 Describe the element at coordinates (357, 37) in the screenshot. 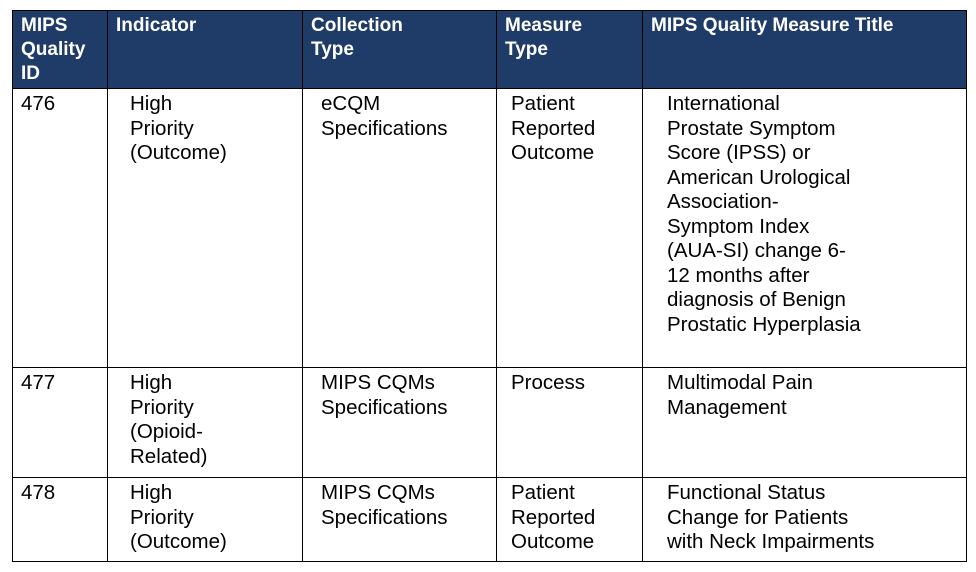

I see `header-label: Collection Type` at that location.